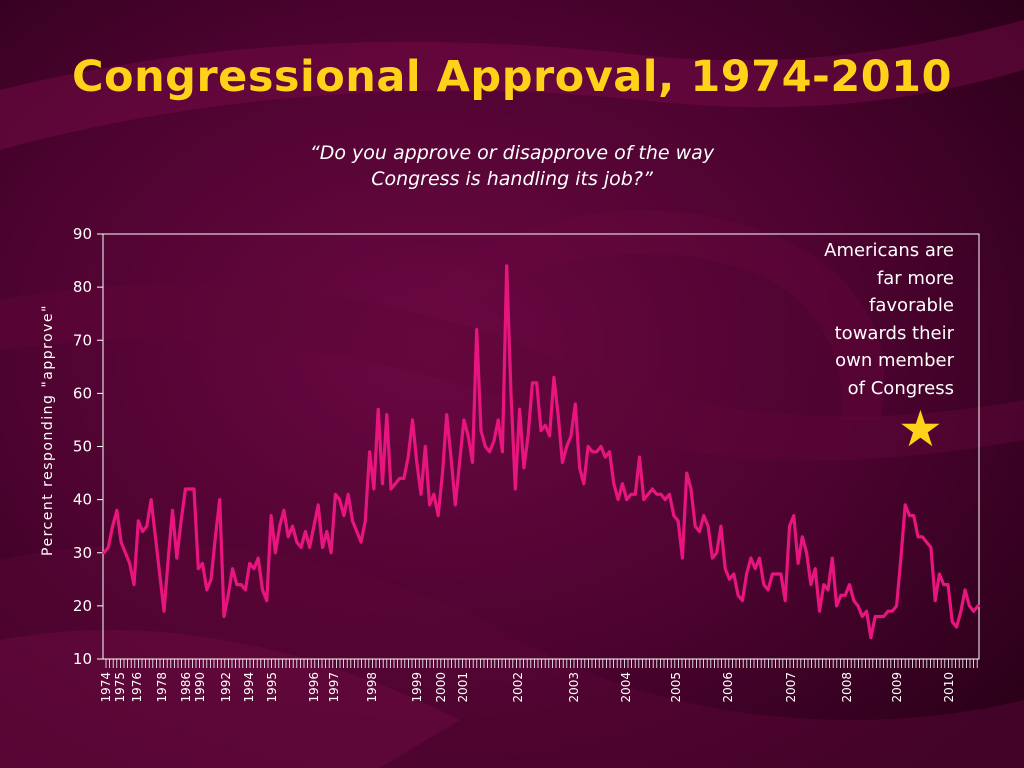 This screenshot has height=768, width=1024. Describe the element at coordinates (372, 687) in the screenshot. I see `x-tick-label: 1998` at that location.